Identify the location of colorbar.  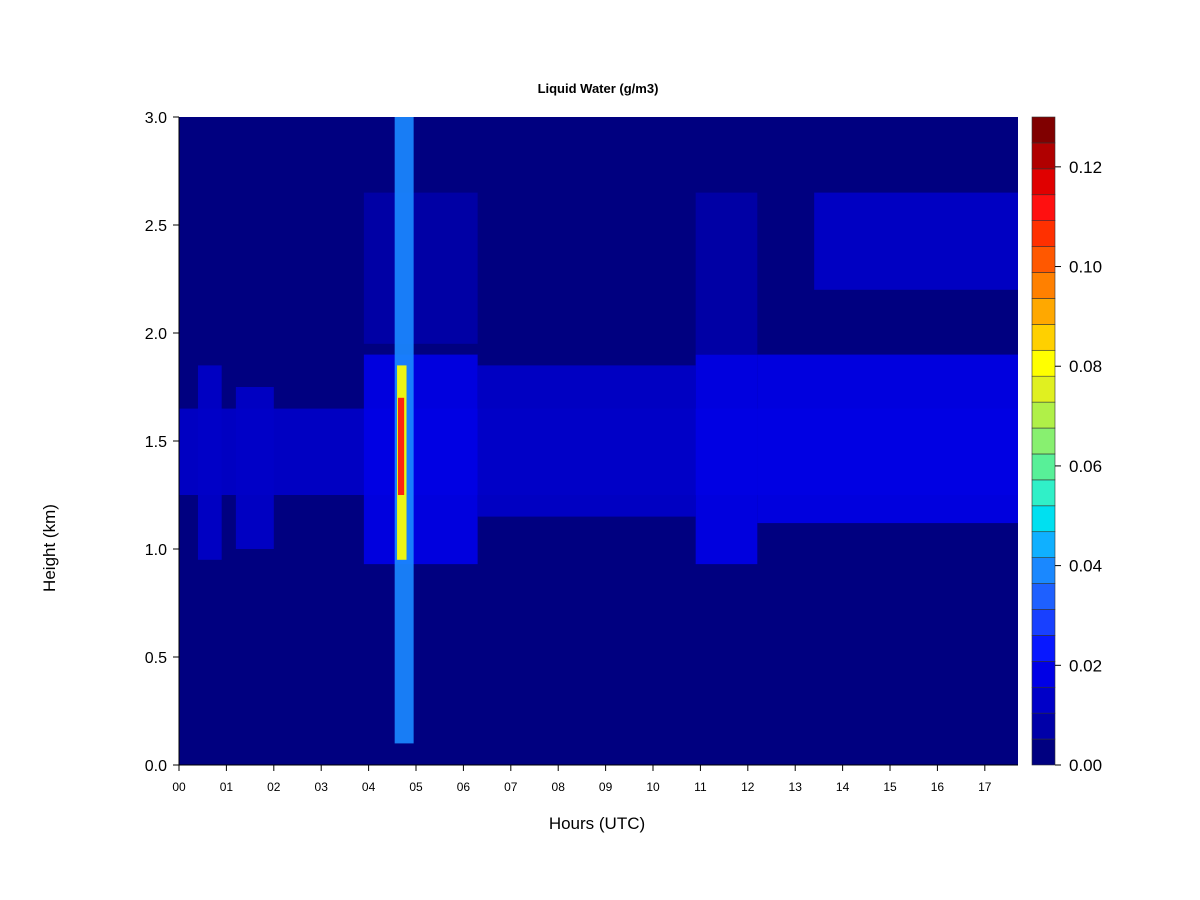
(1043, 441).